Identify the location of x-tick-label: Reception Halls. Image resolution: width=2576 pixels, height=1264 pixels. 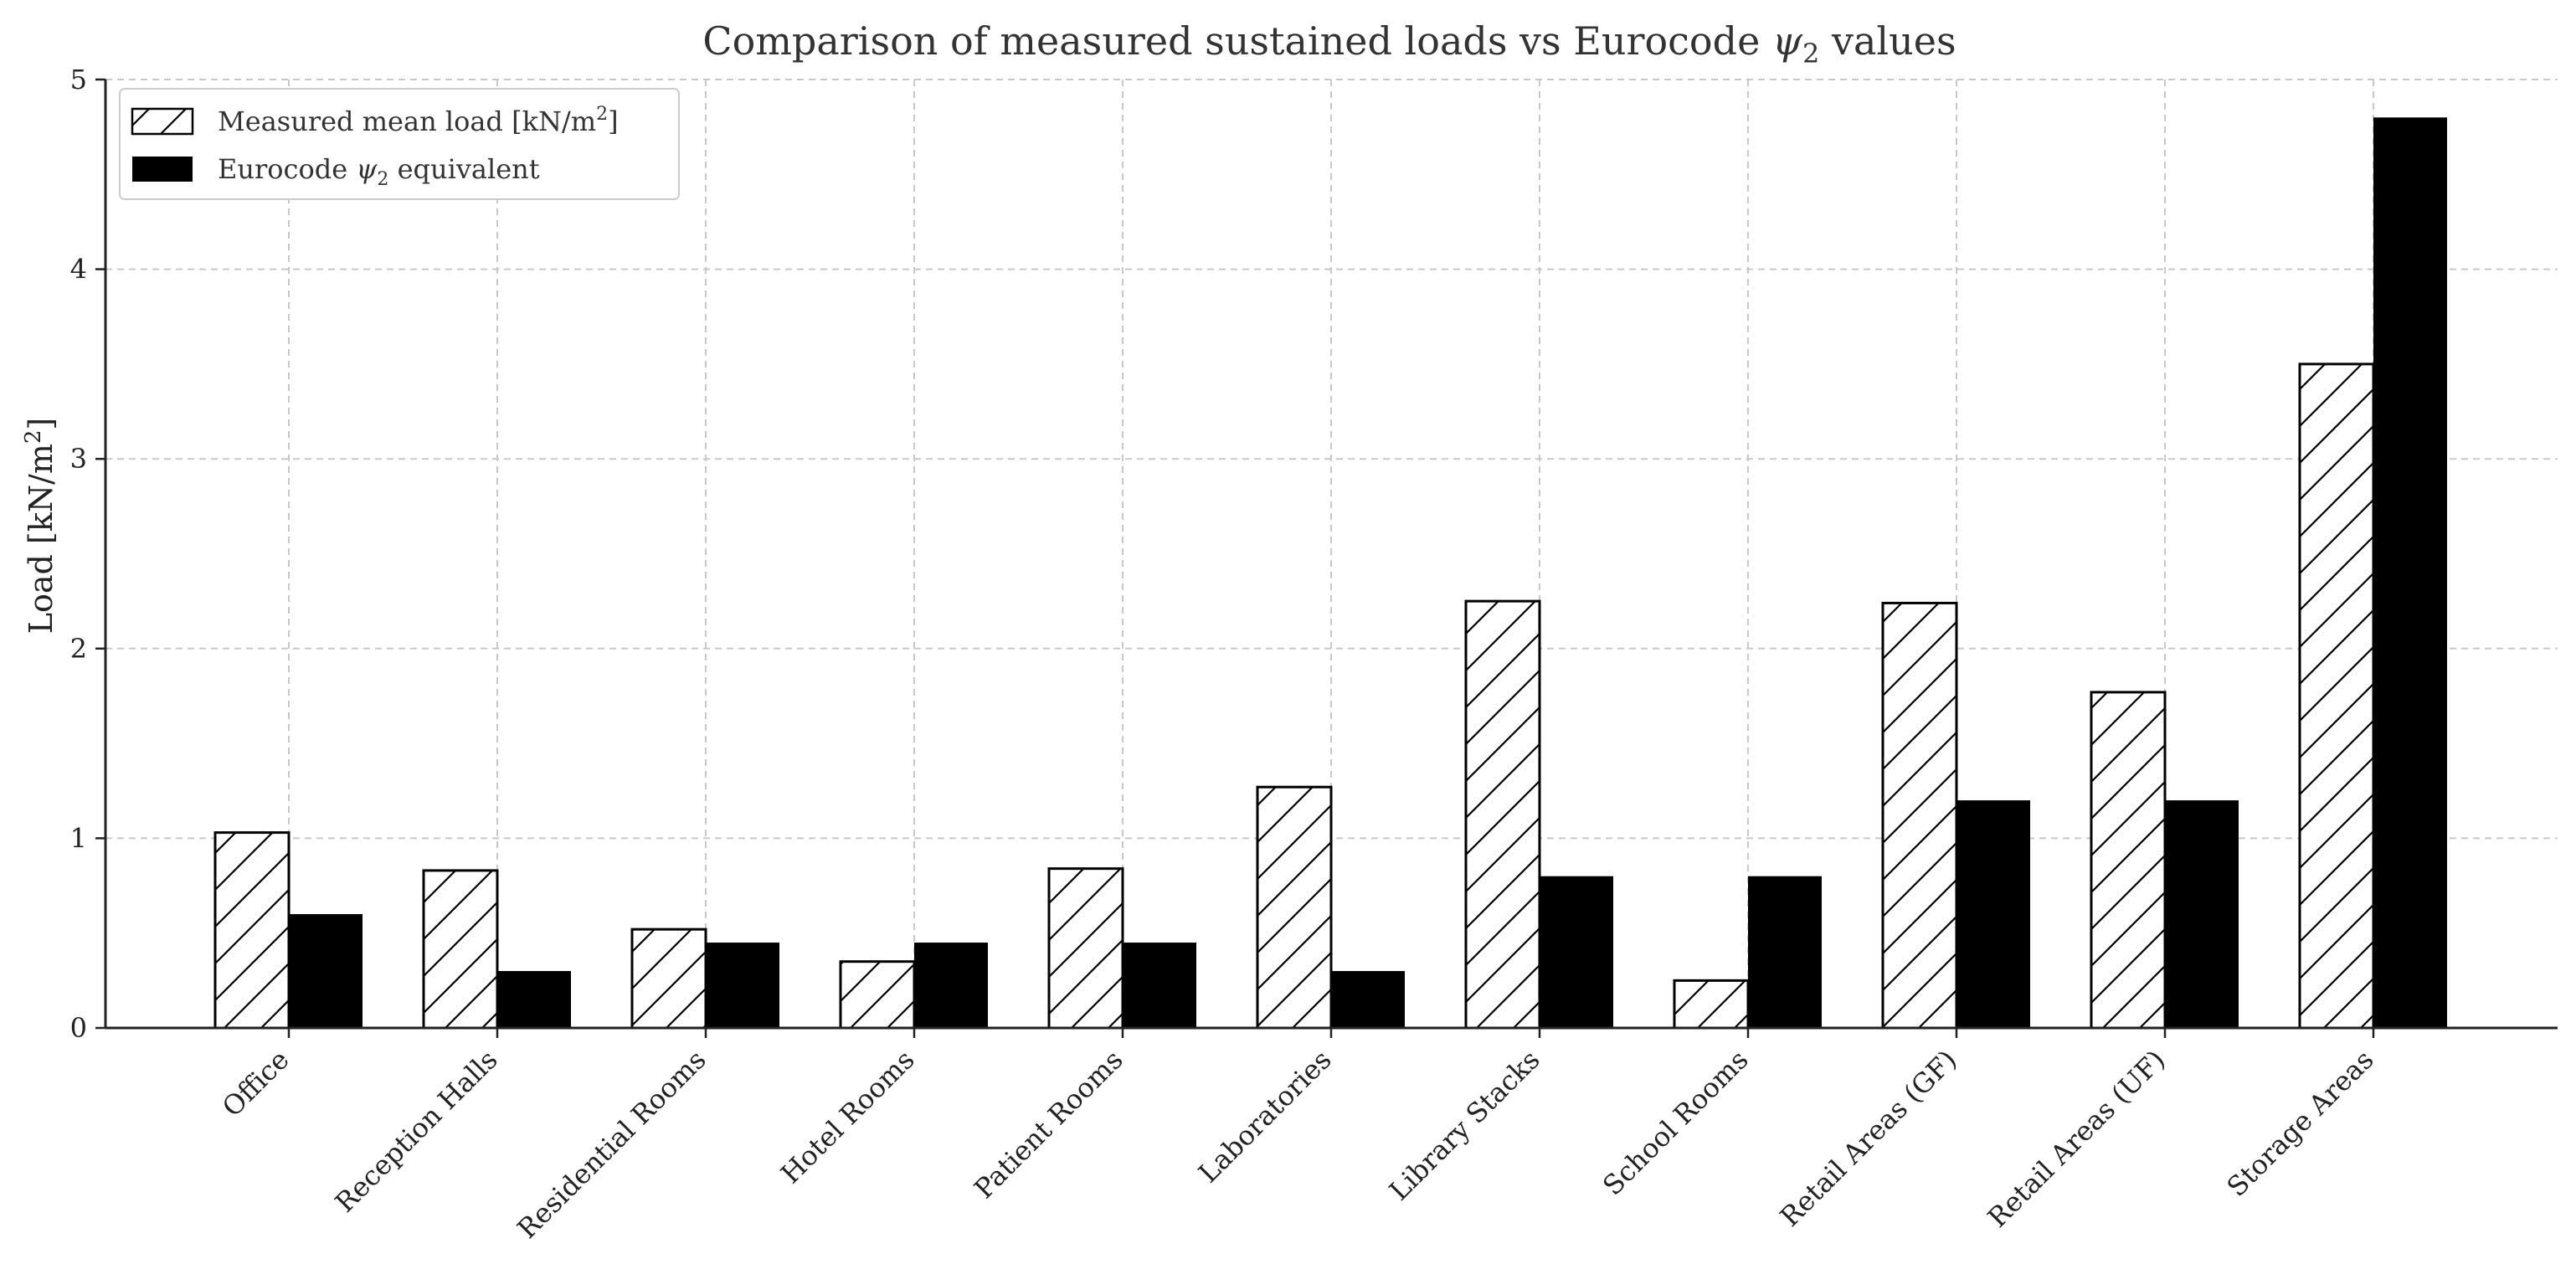
(417, 1131).